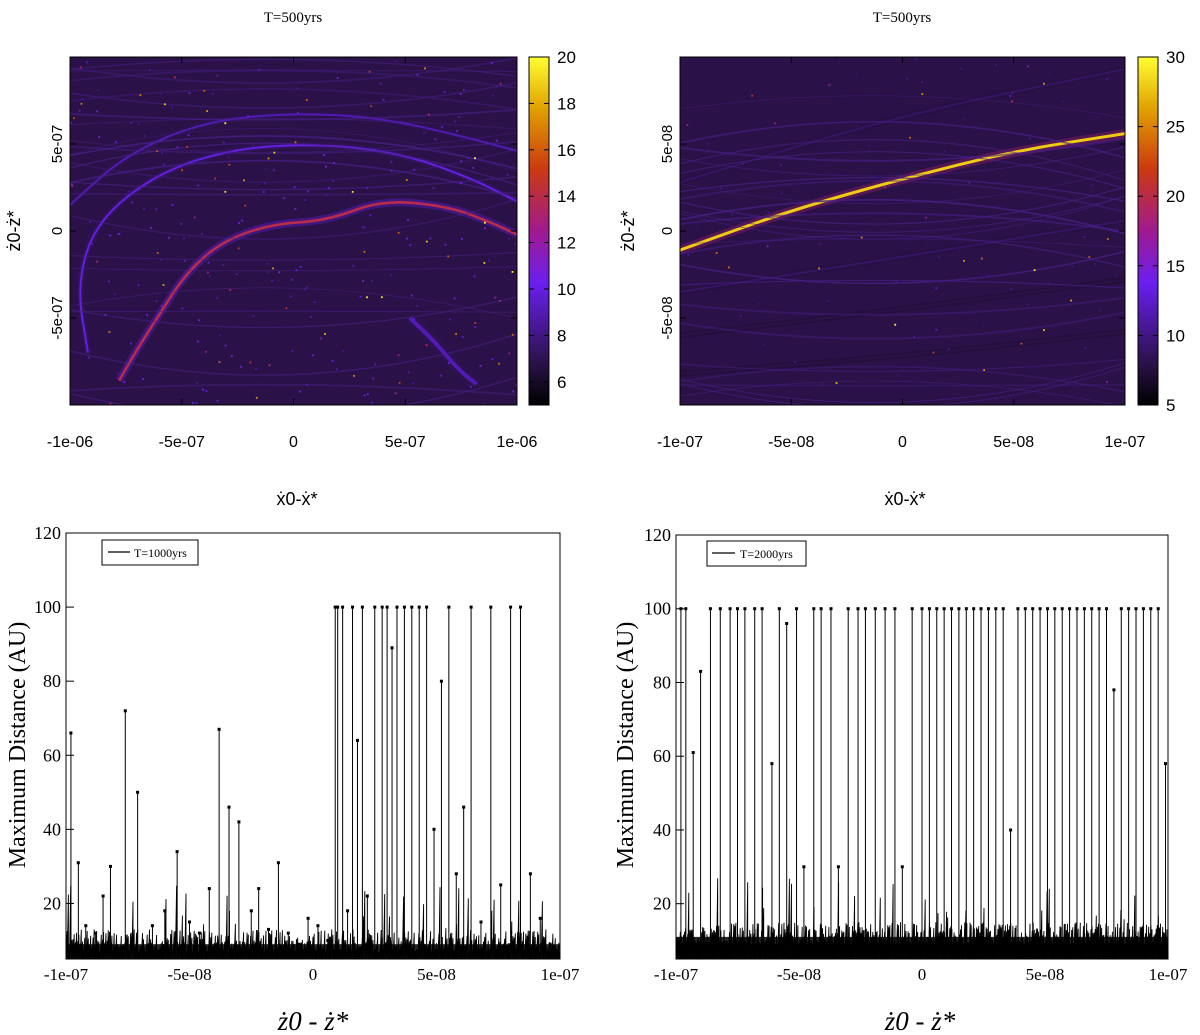 This screenshot has height=1035, width=1200. I want to click on heatmap-2-x-tick-label: -1e-07, so click(680, 442).